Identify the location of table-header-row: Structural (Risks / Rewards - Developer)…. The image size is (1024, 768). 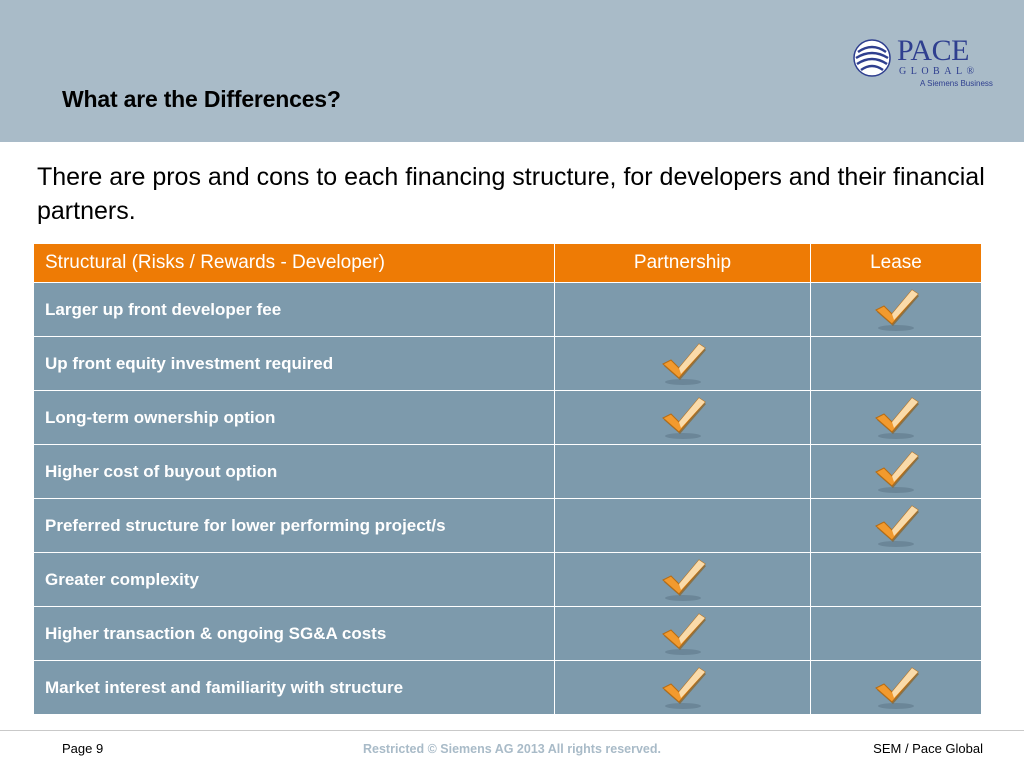
(507, 263).